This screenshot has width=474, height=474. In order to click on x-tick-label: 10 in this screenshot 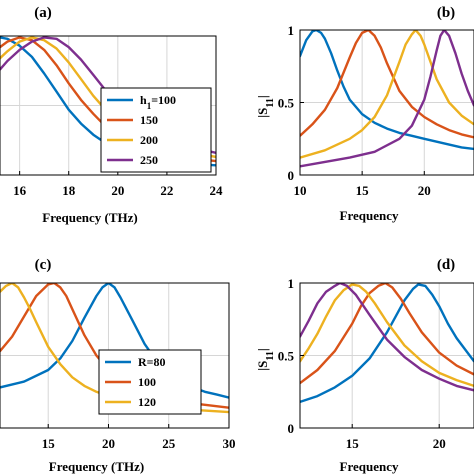, I will do `click(300, 190)`.